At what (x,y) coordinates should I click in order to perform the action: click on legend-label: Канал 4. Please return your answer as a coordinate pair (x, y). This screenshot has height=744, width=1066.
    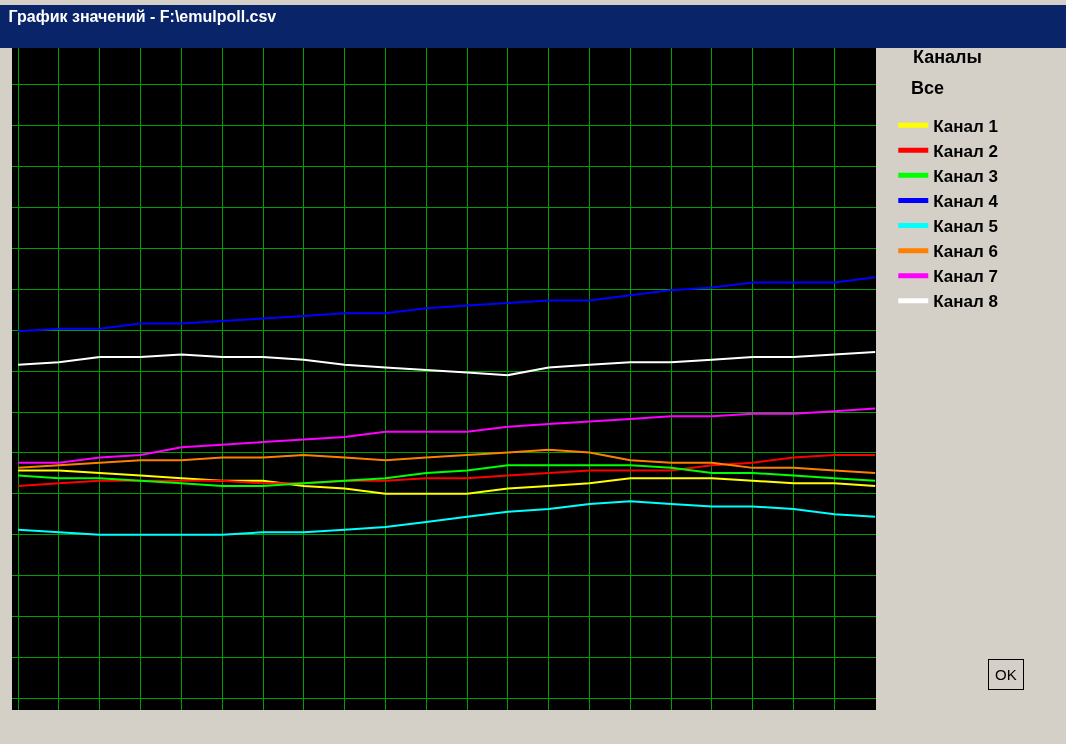
    Looking at the image, I should click on (966, 202).